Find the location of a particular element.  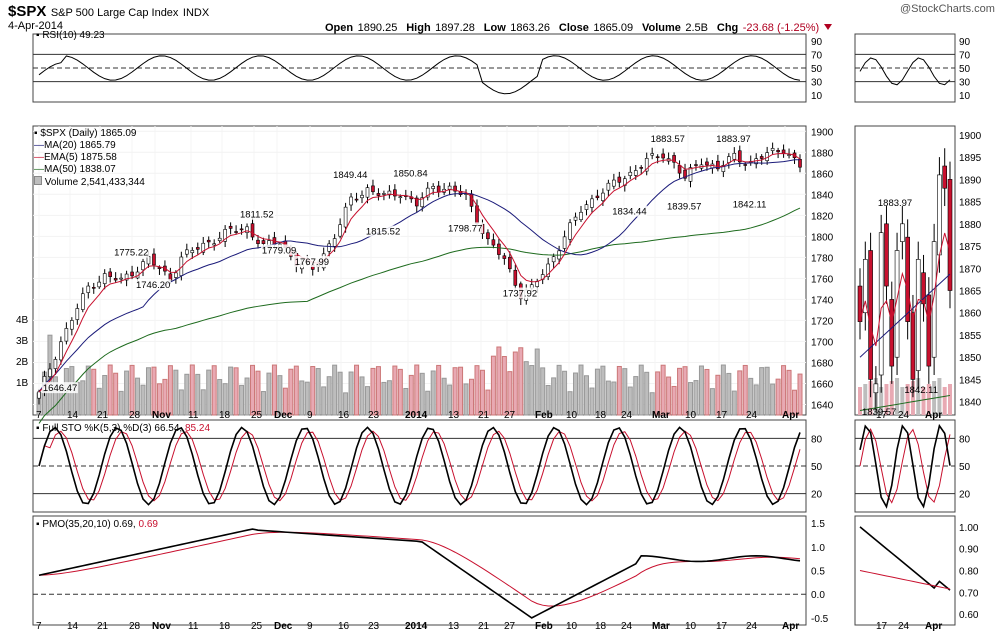

x-tick-label-bottom: 9 is located at coordinates (310, 626).